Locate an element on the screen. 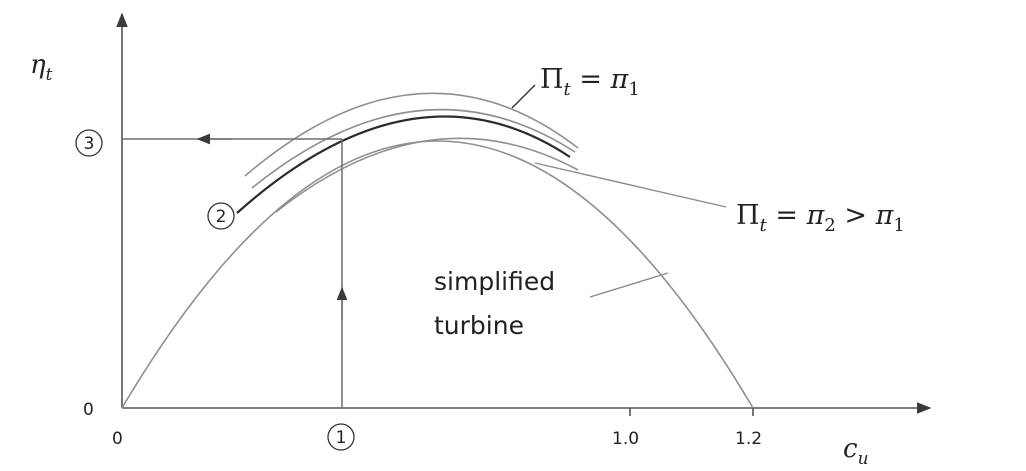 Image resolution: width=1026 pixels, height=471 pixels. simplified-leader-line is located at coordinates (629, 285).